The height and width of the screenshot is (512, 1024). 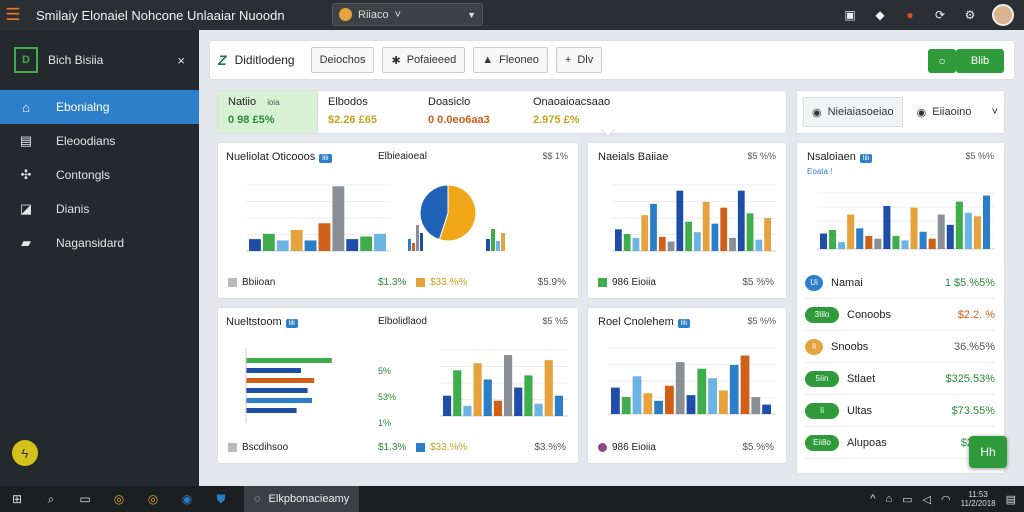 What do you see at coordinates (900, 283) in the screenshot?
I see `list-item: Ui Namai 1 $5.%5%` at bounding box center [900, 283].